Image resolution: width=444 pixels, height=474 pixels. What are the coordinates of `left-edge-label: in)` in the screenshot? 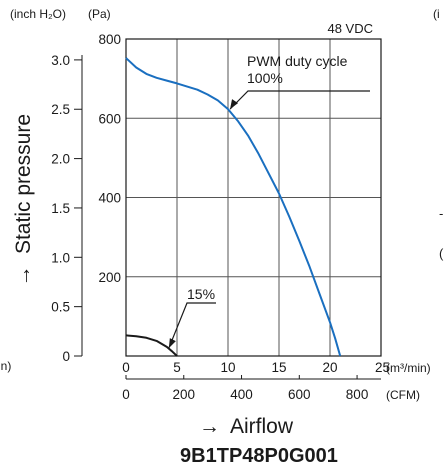 It's located at (5, 366).